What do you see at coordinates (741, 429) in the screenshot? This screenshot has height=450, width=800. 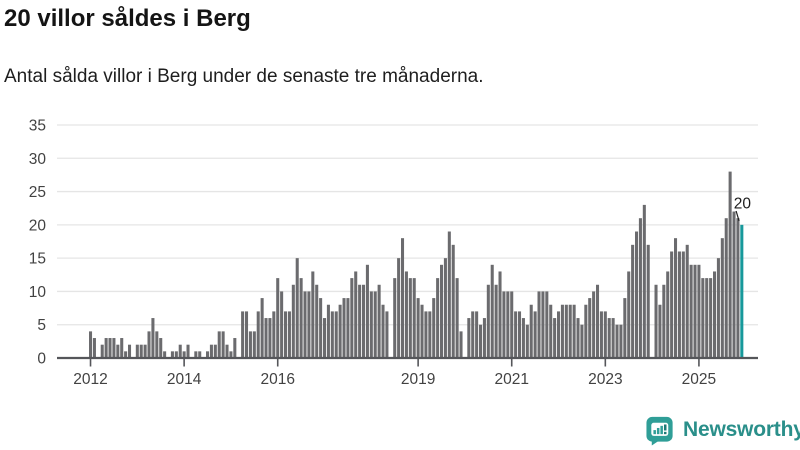 I see `newsworthy-wordmark: Newsworthy` at bounding box center [741, 429].